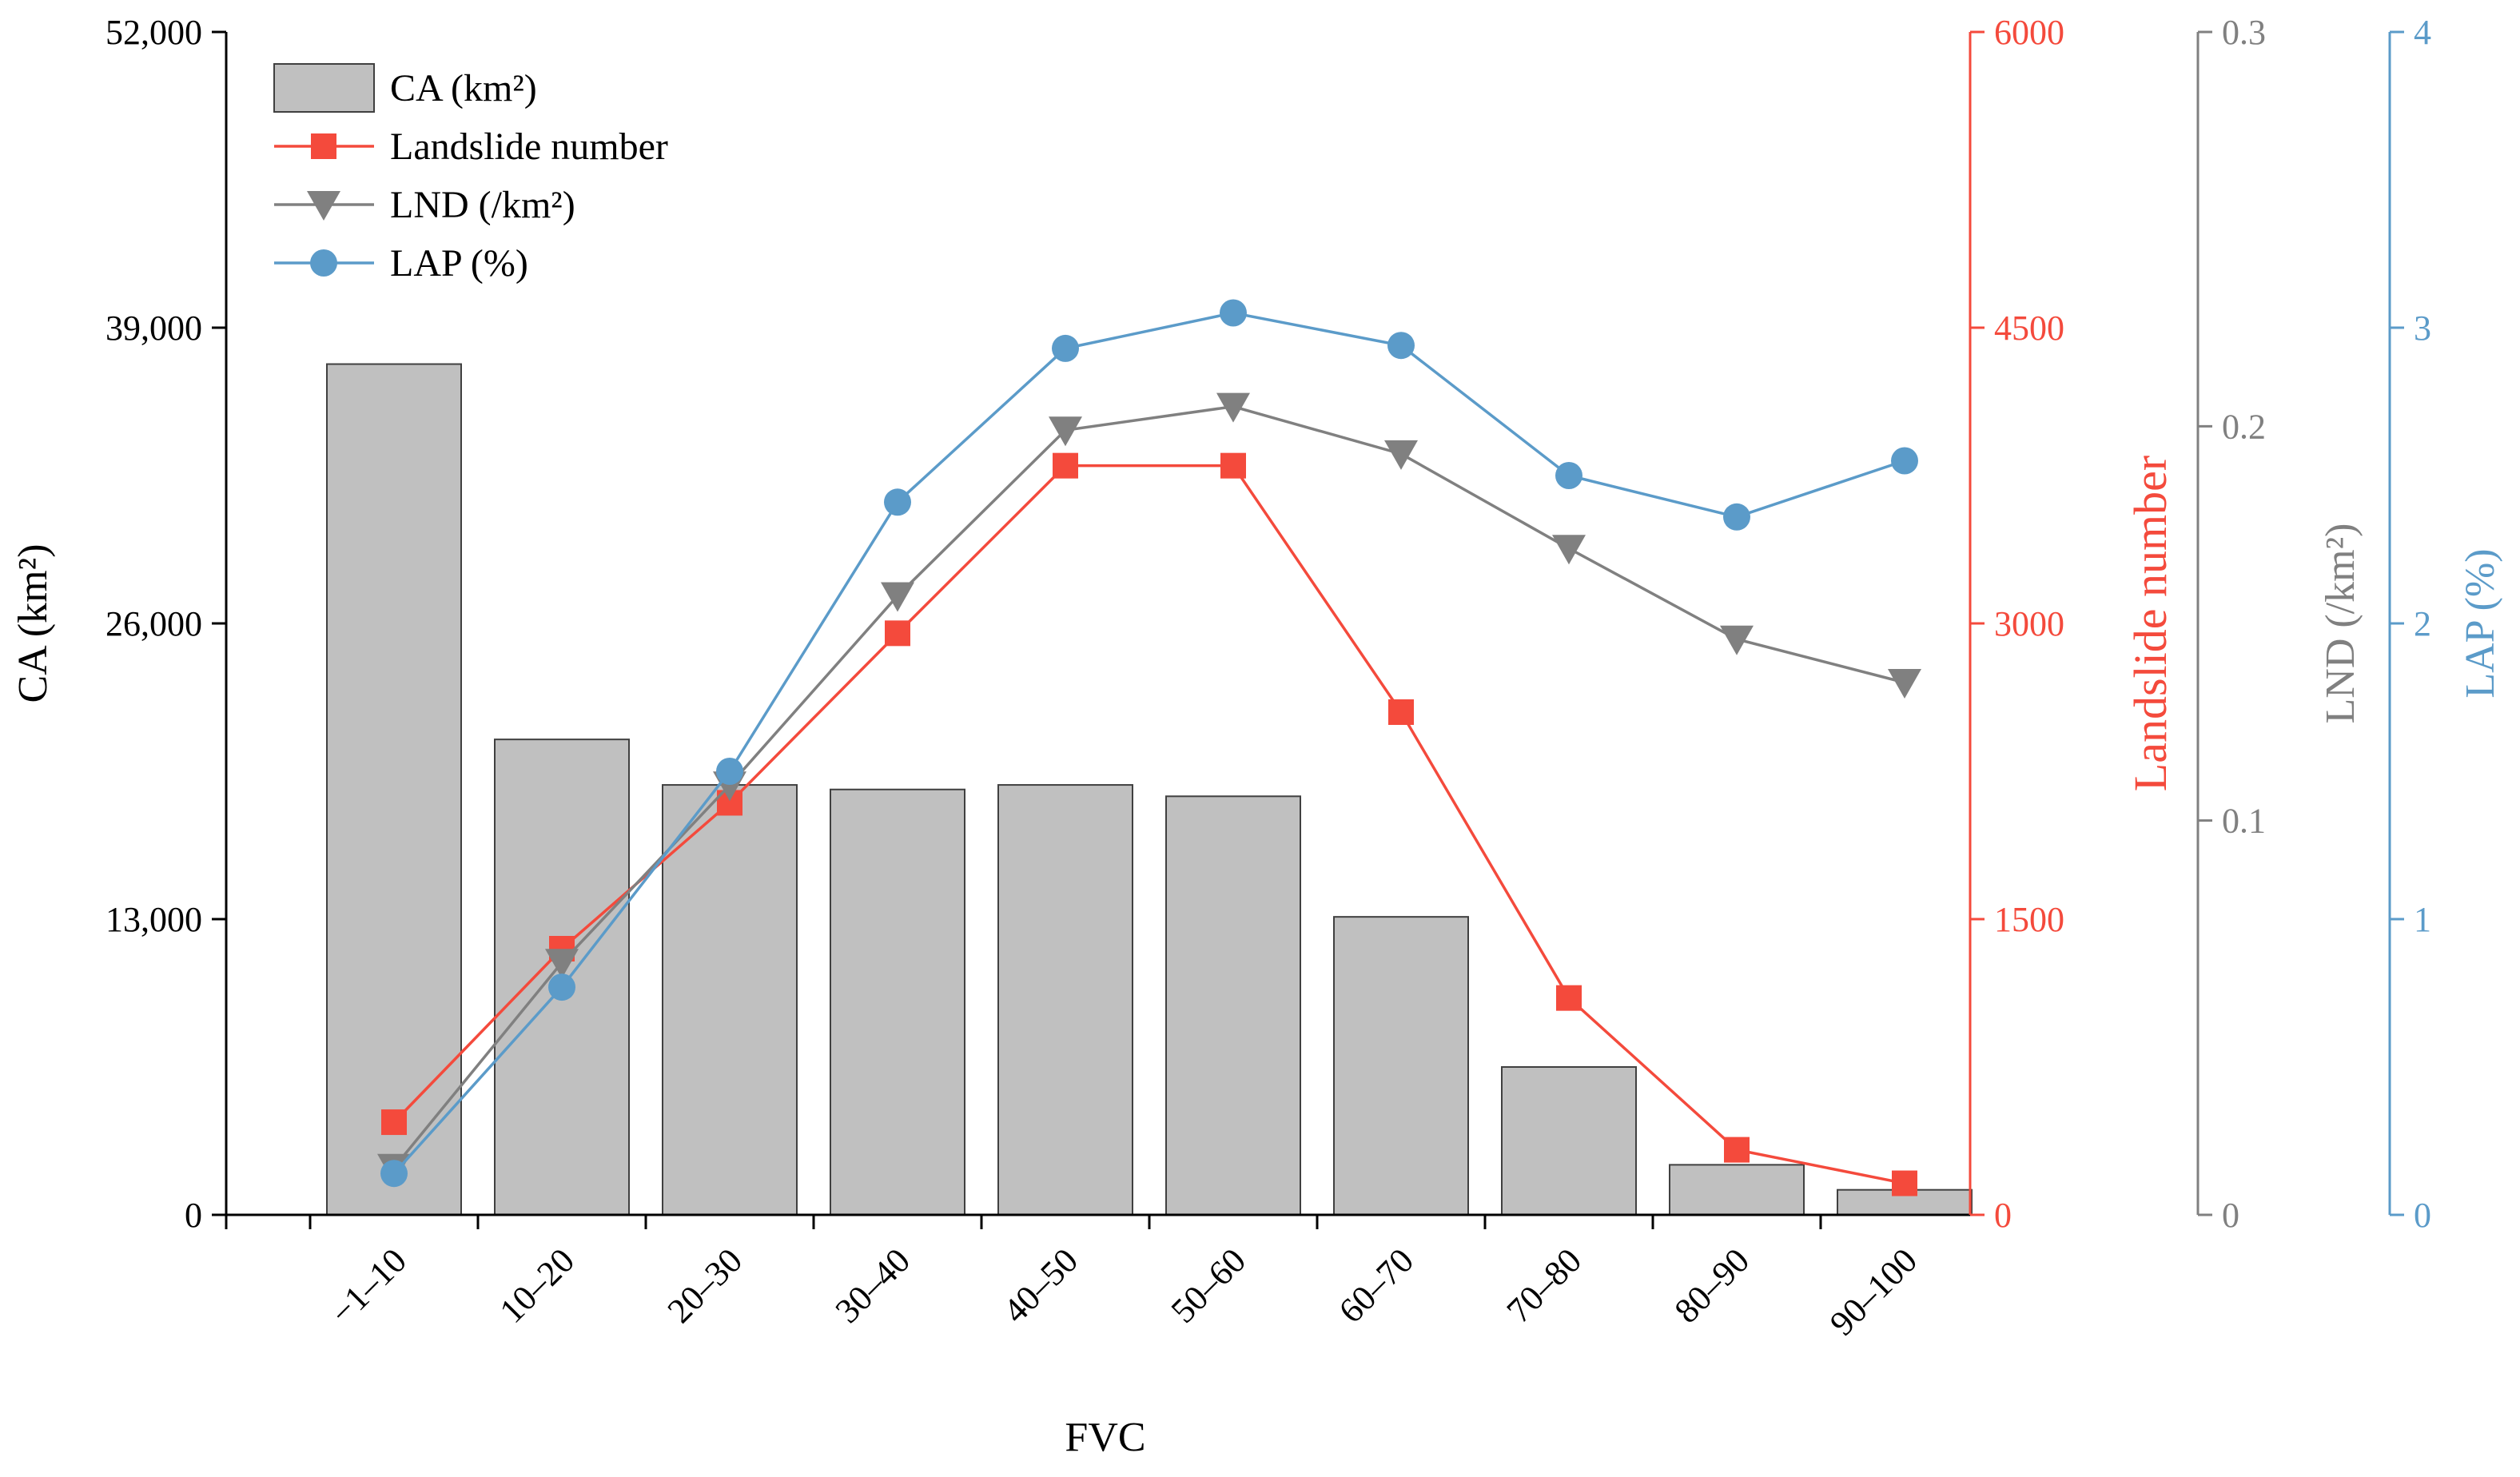 Image resolution: width=2520 pixels, height=1477 pixels. Describe the element at coordinates (153, 919) in the screenshot. I see `ca-tick-label: 13,000` at that location.